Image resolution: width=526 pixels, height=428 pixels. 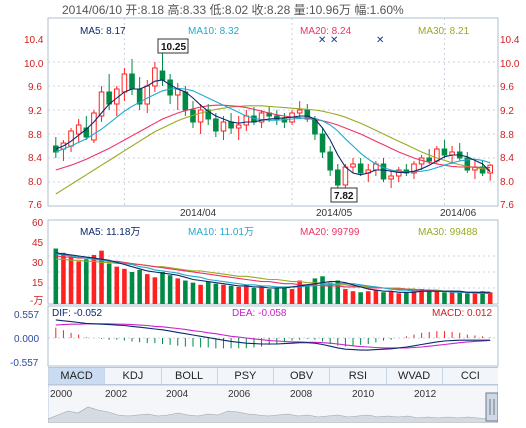 I want to click on macd-legend: MACD: 0.012, so click(x=462, y=313).